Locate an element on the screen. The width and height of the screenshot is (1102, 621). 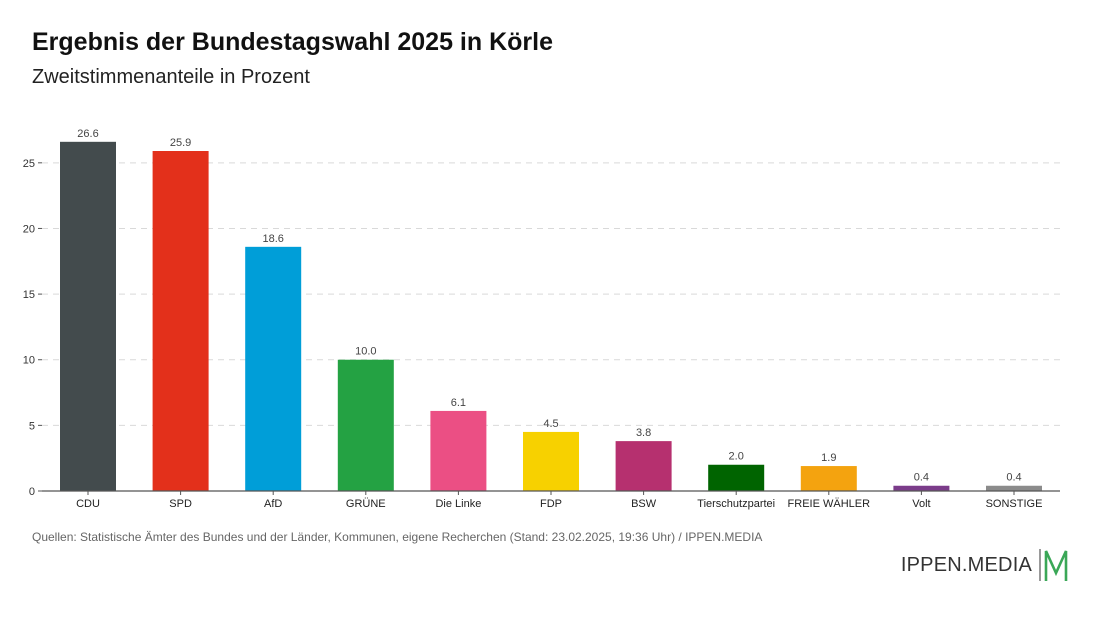
bar-value-label: 18.6 is located at coordinates (272, 239).